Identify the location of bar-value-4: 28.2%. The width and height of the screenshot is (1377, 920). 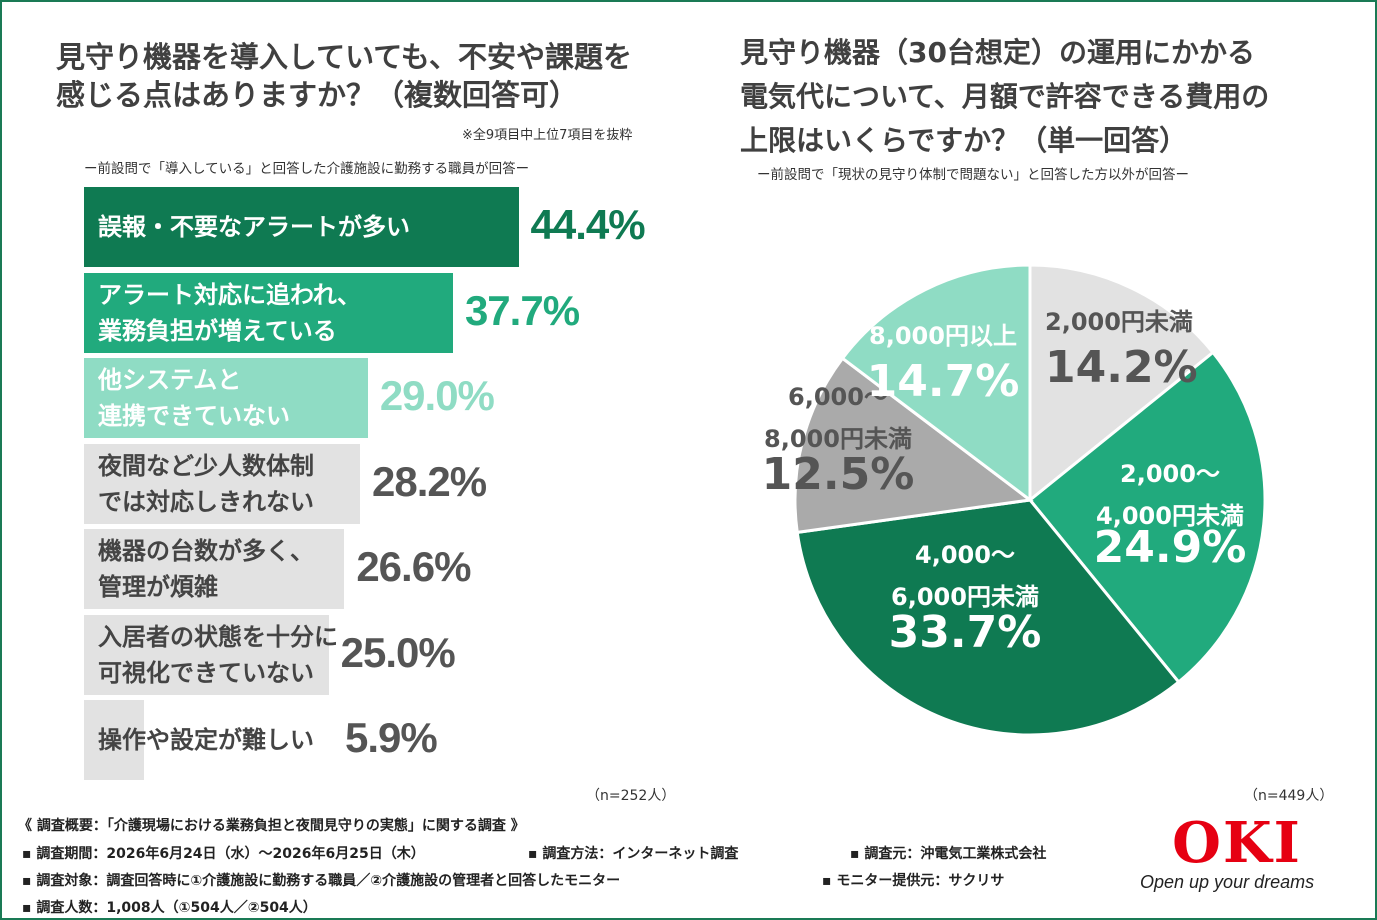
(429, 481).